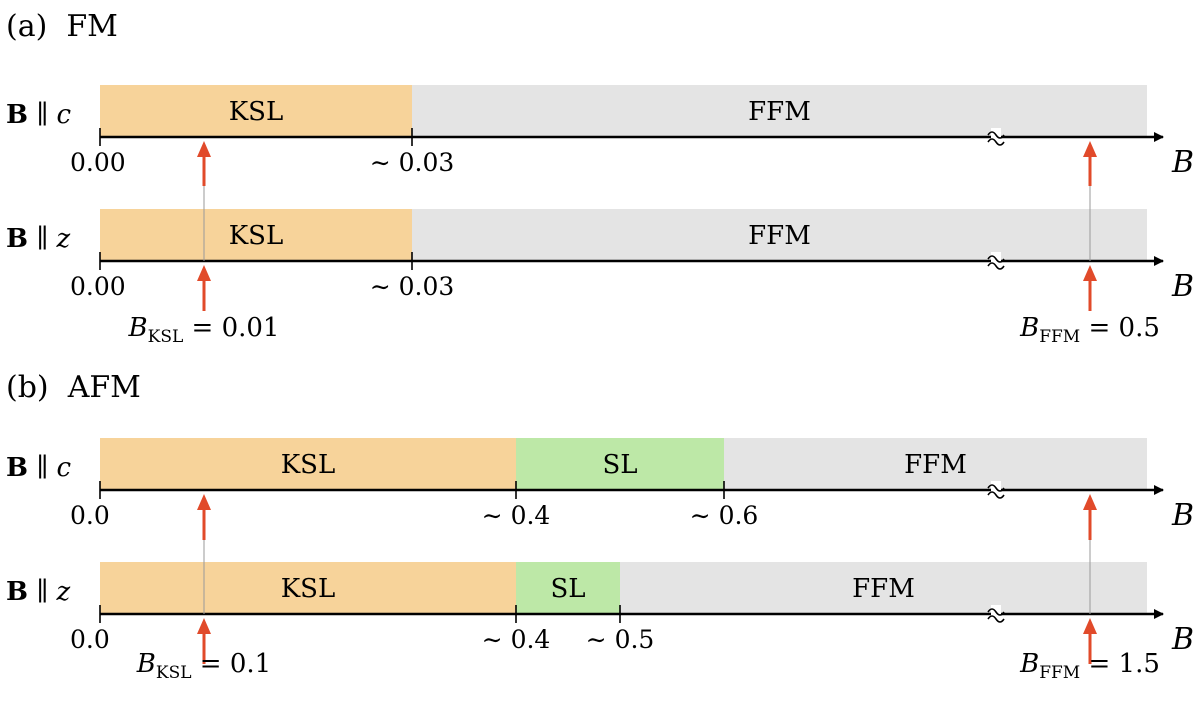 This screenshot has width=1196, height=701. I want to click on panel-heading: (a) FM, so click(62, 26).